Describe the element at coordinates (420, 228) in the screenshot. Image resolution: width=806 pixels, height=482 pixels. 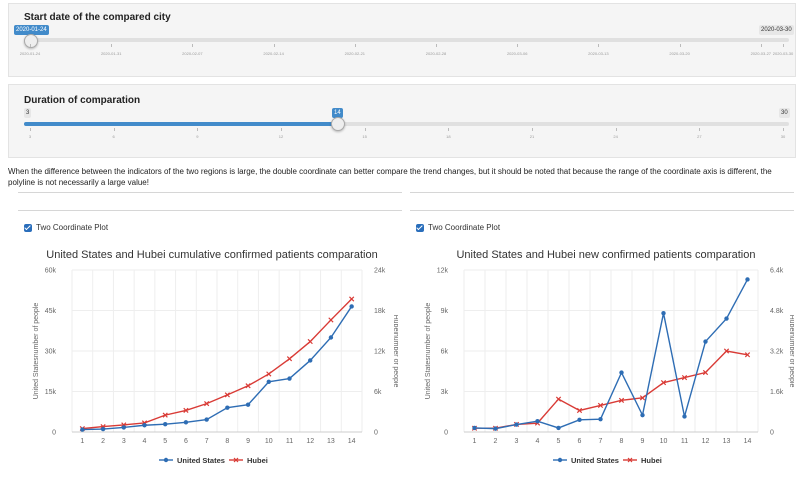
I see `right-two-coordinate-checkbox` at that location.